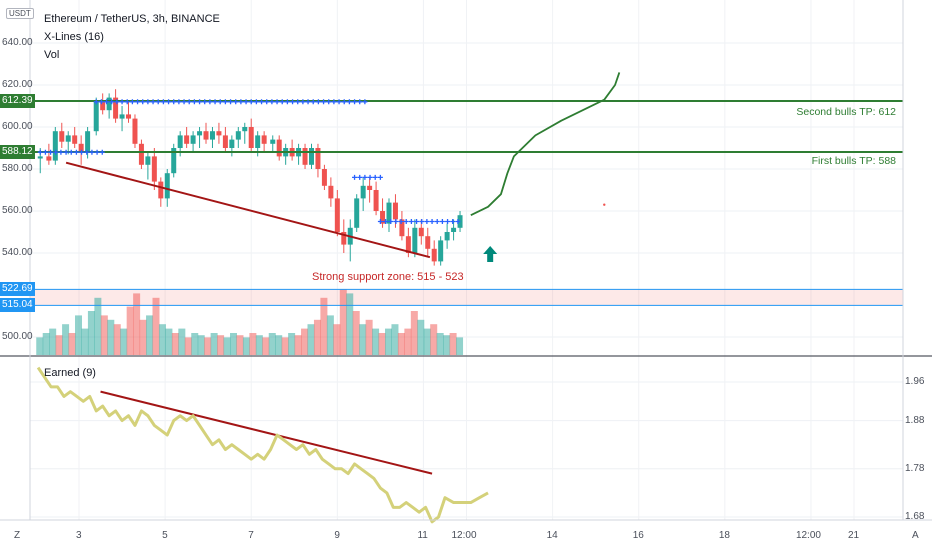  What do you see at coordinates (915, 535) in the screenshot?
I see `auto-scale-button: A` at bounding box center [915, 535].